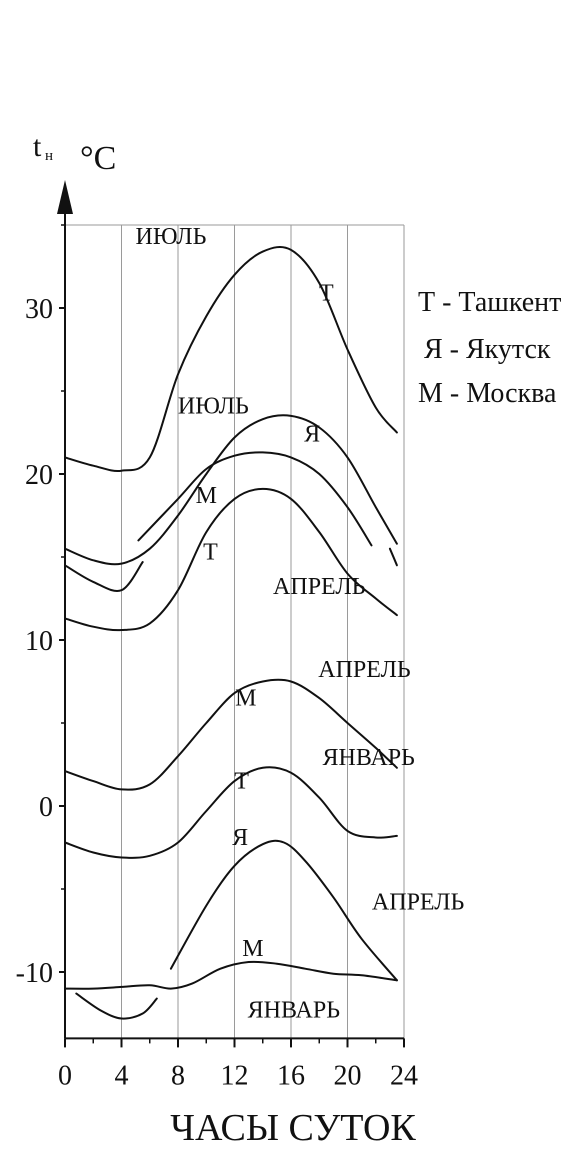  I want to click on y-tick-label: -10, so click(34, 973).